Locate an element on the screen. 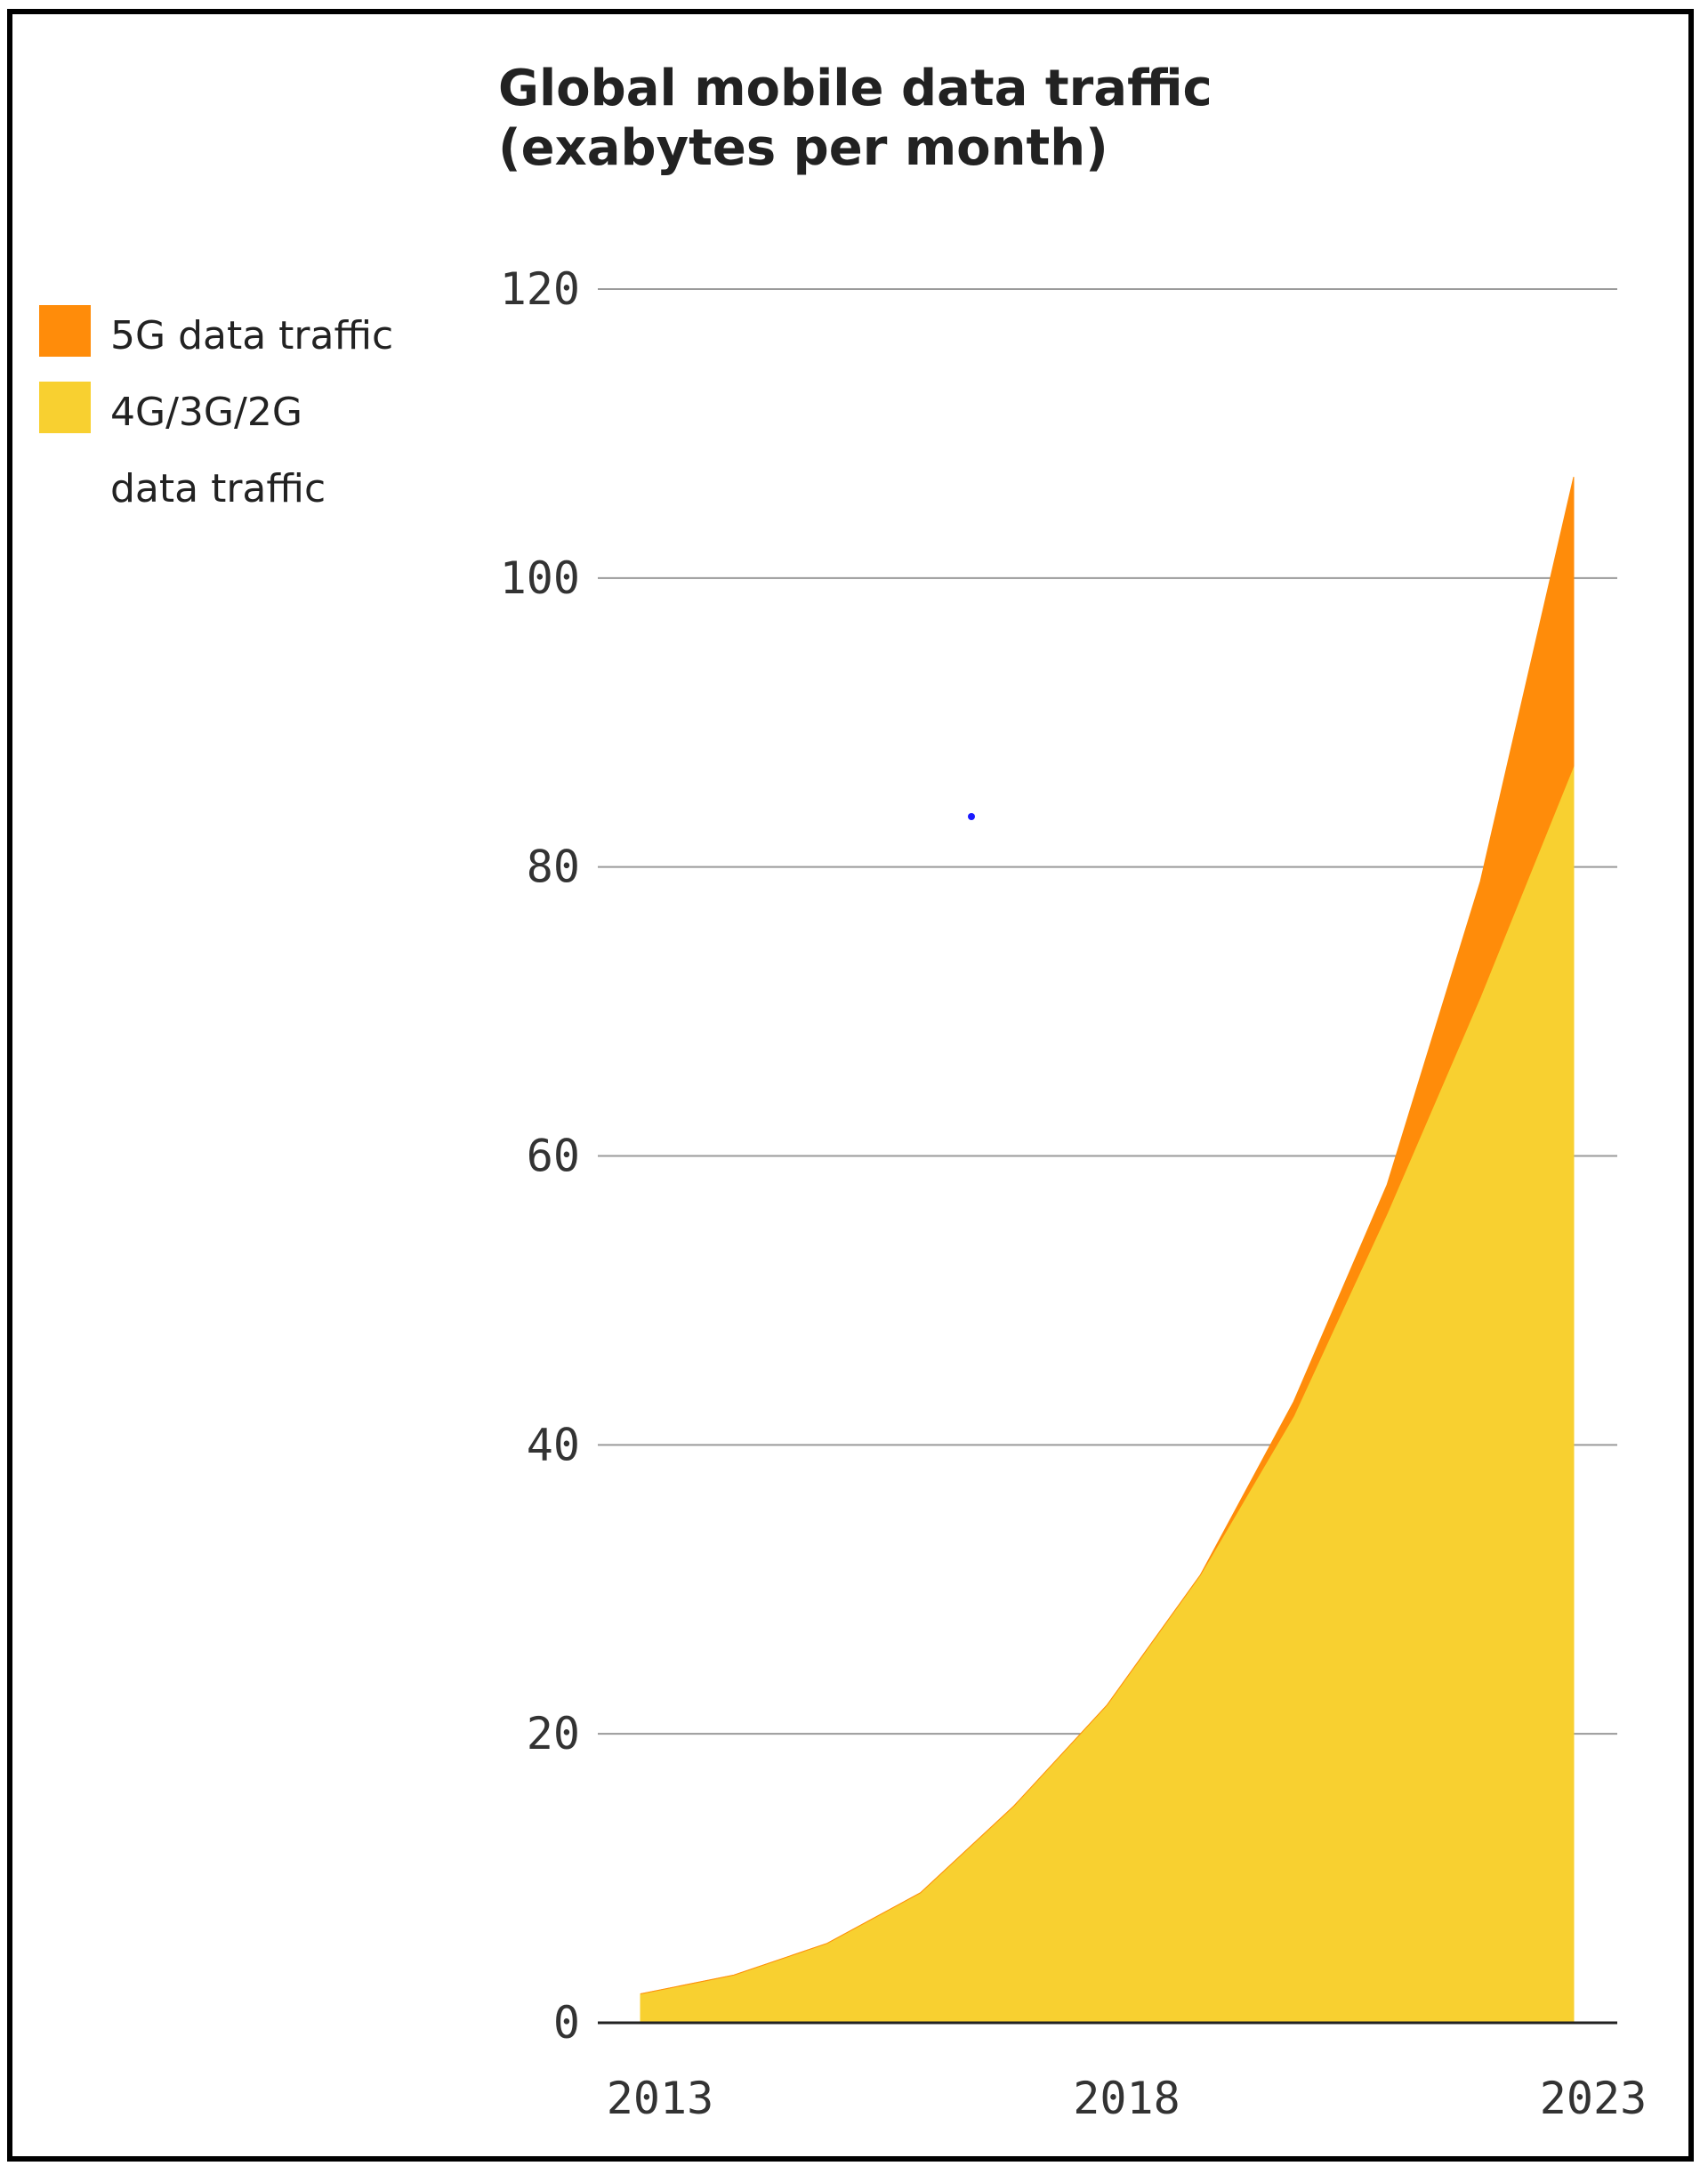 This screenshot has height=2174, width=1708. legend-swatch-4g3g2g is located at coordinates (65, 407).